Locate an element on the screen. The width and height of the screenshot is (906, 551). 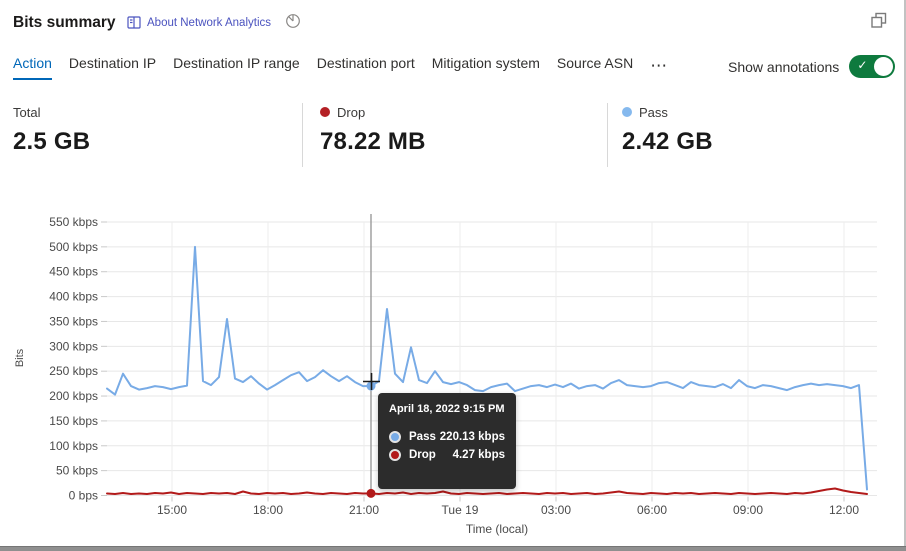
y-tick-label: 50 kbps is located at coordinates (77, 471).